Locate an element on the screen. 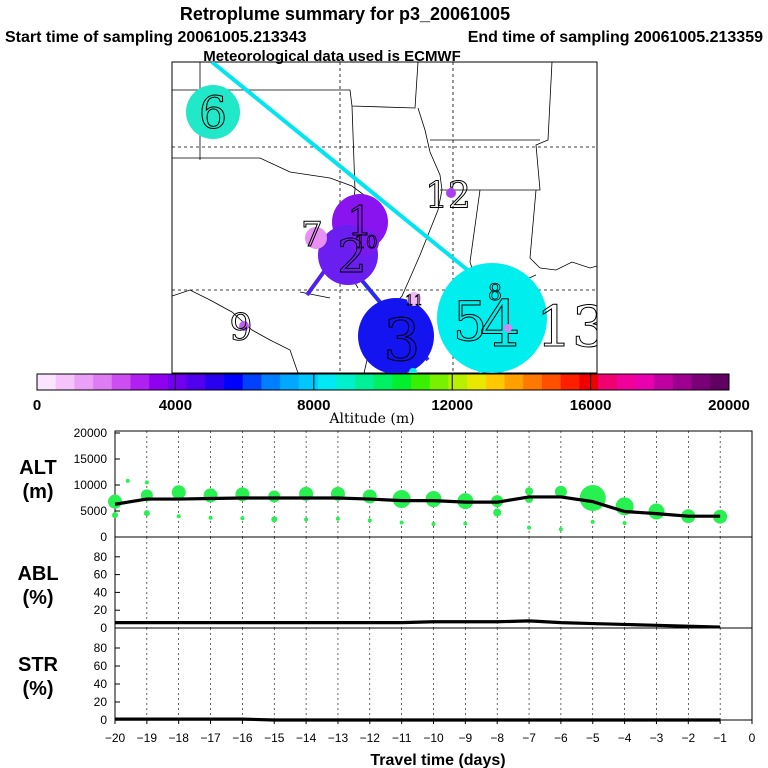  x-tick-label: −1 is located at coordinates (720, 738).